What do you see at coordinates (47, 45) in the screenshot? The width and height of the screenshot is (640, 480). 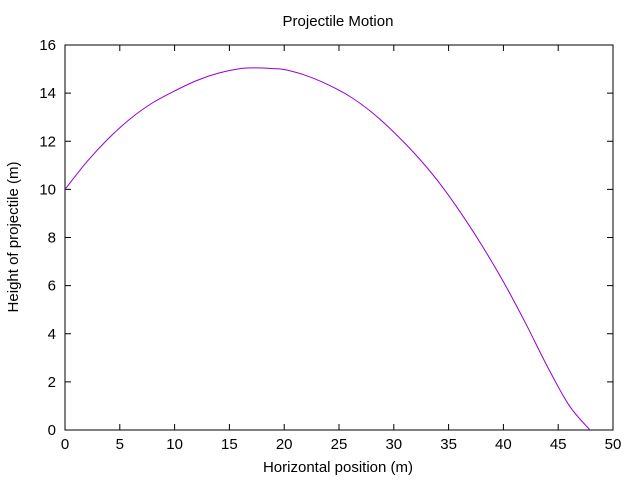 I see `y-tick-label: 16` at bounding box center [47, 45].